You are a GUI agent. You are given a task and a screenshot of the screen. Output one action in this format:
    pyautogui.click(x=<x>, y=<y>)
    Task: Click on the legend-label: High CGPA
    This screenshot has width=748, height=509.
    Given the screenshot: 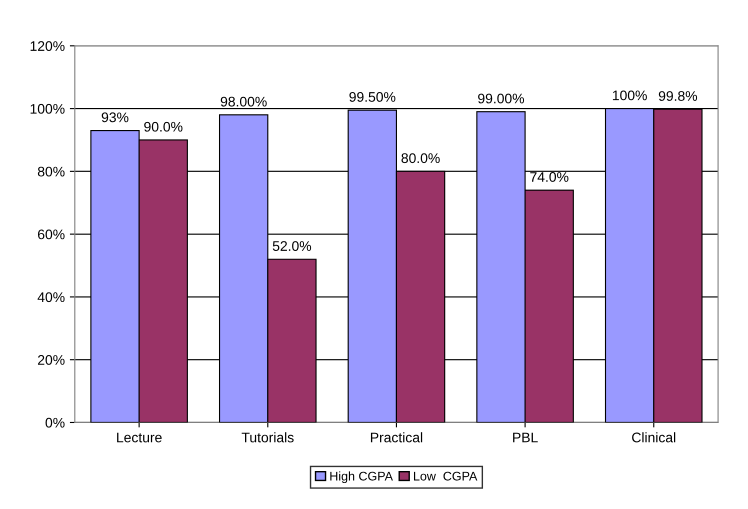 What is the action you would take?
    pyautogui.click(x=361, y=477)
    